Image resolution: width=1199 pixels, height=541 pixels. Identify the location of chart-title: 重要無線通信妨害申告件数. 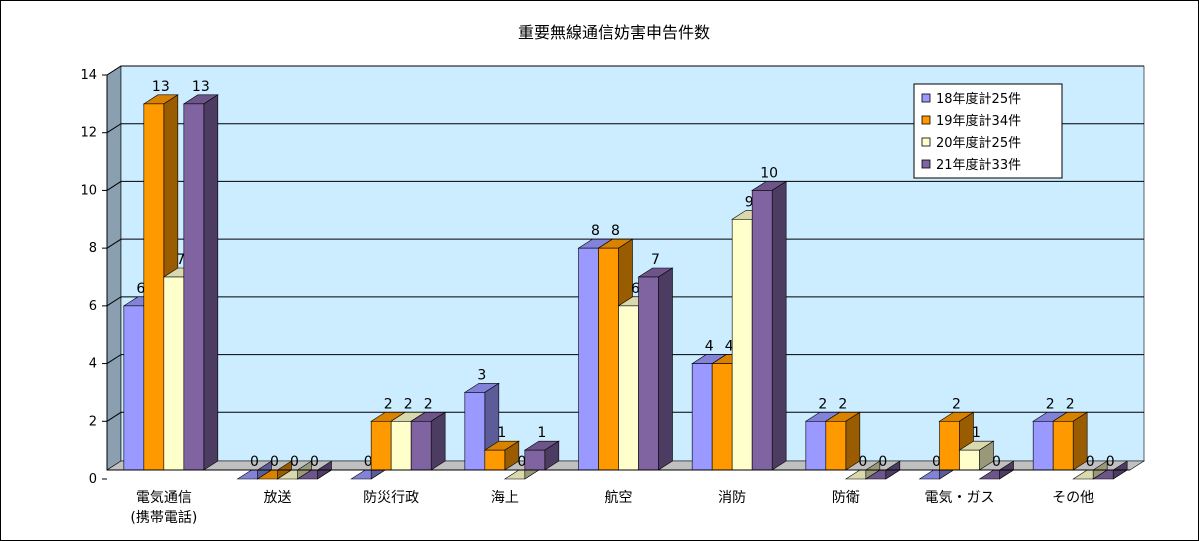
(614, 32).